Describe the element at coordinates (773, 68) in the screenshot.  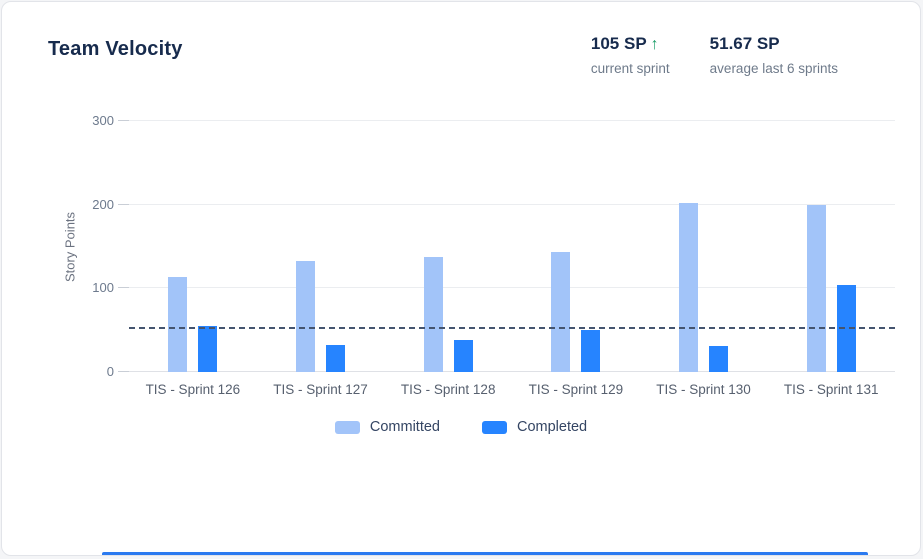
I see `average-sprints-label: average last 6 sprints` at that location.